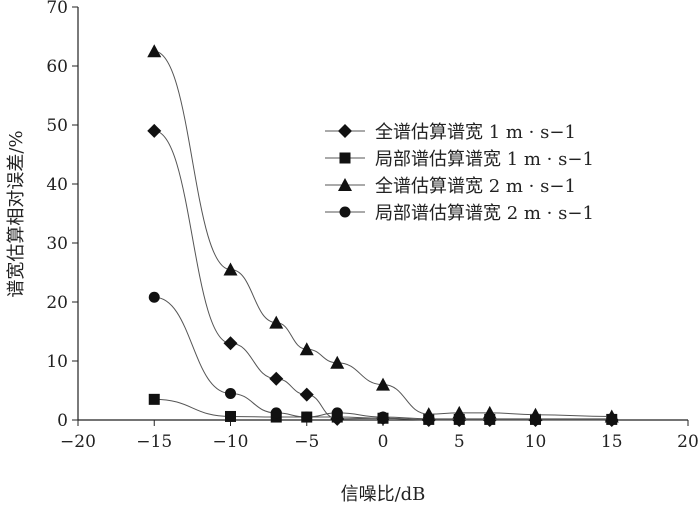 The height and width of the screenshot is (513, 700). Describe the element at coordinates (345, 158) in the screenshot. I see `legend-marker-square` at that location.